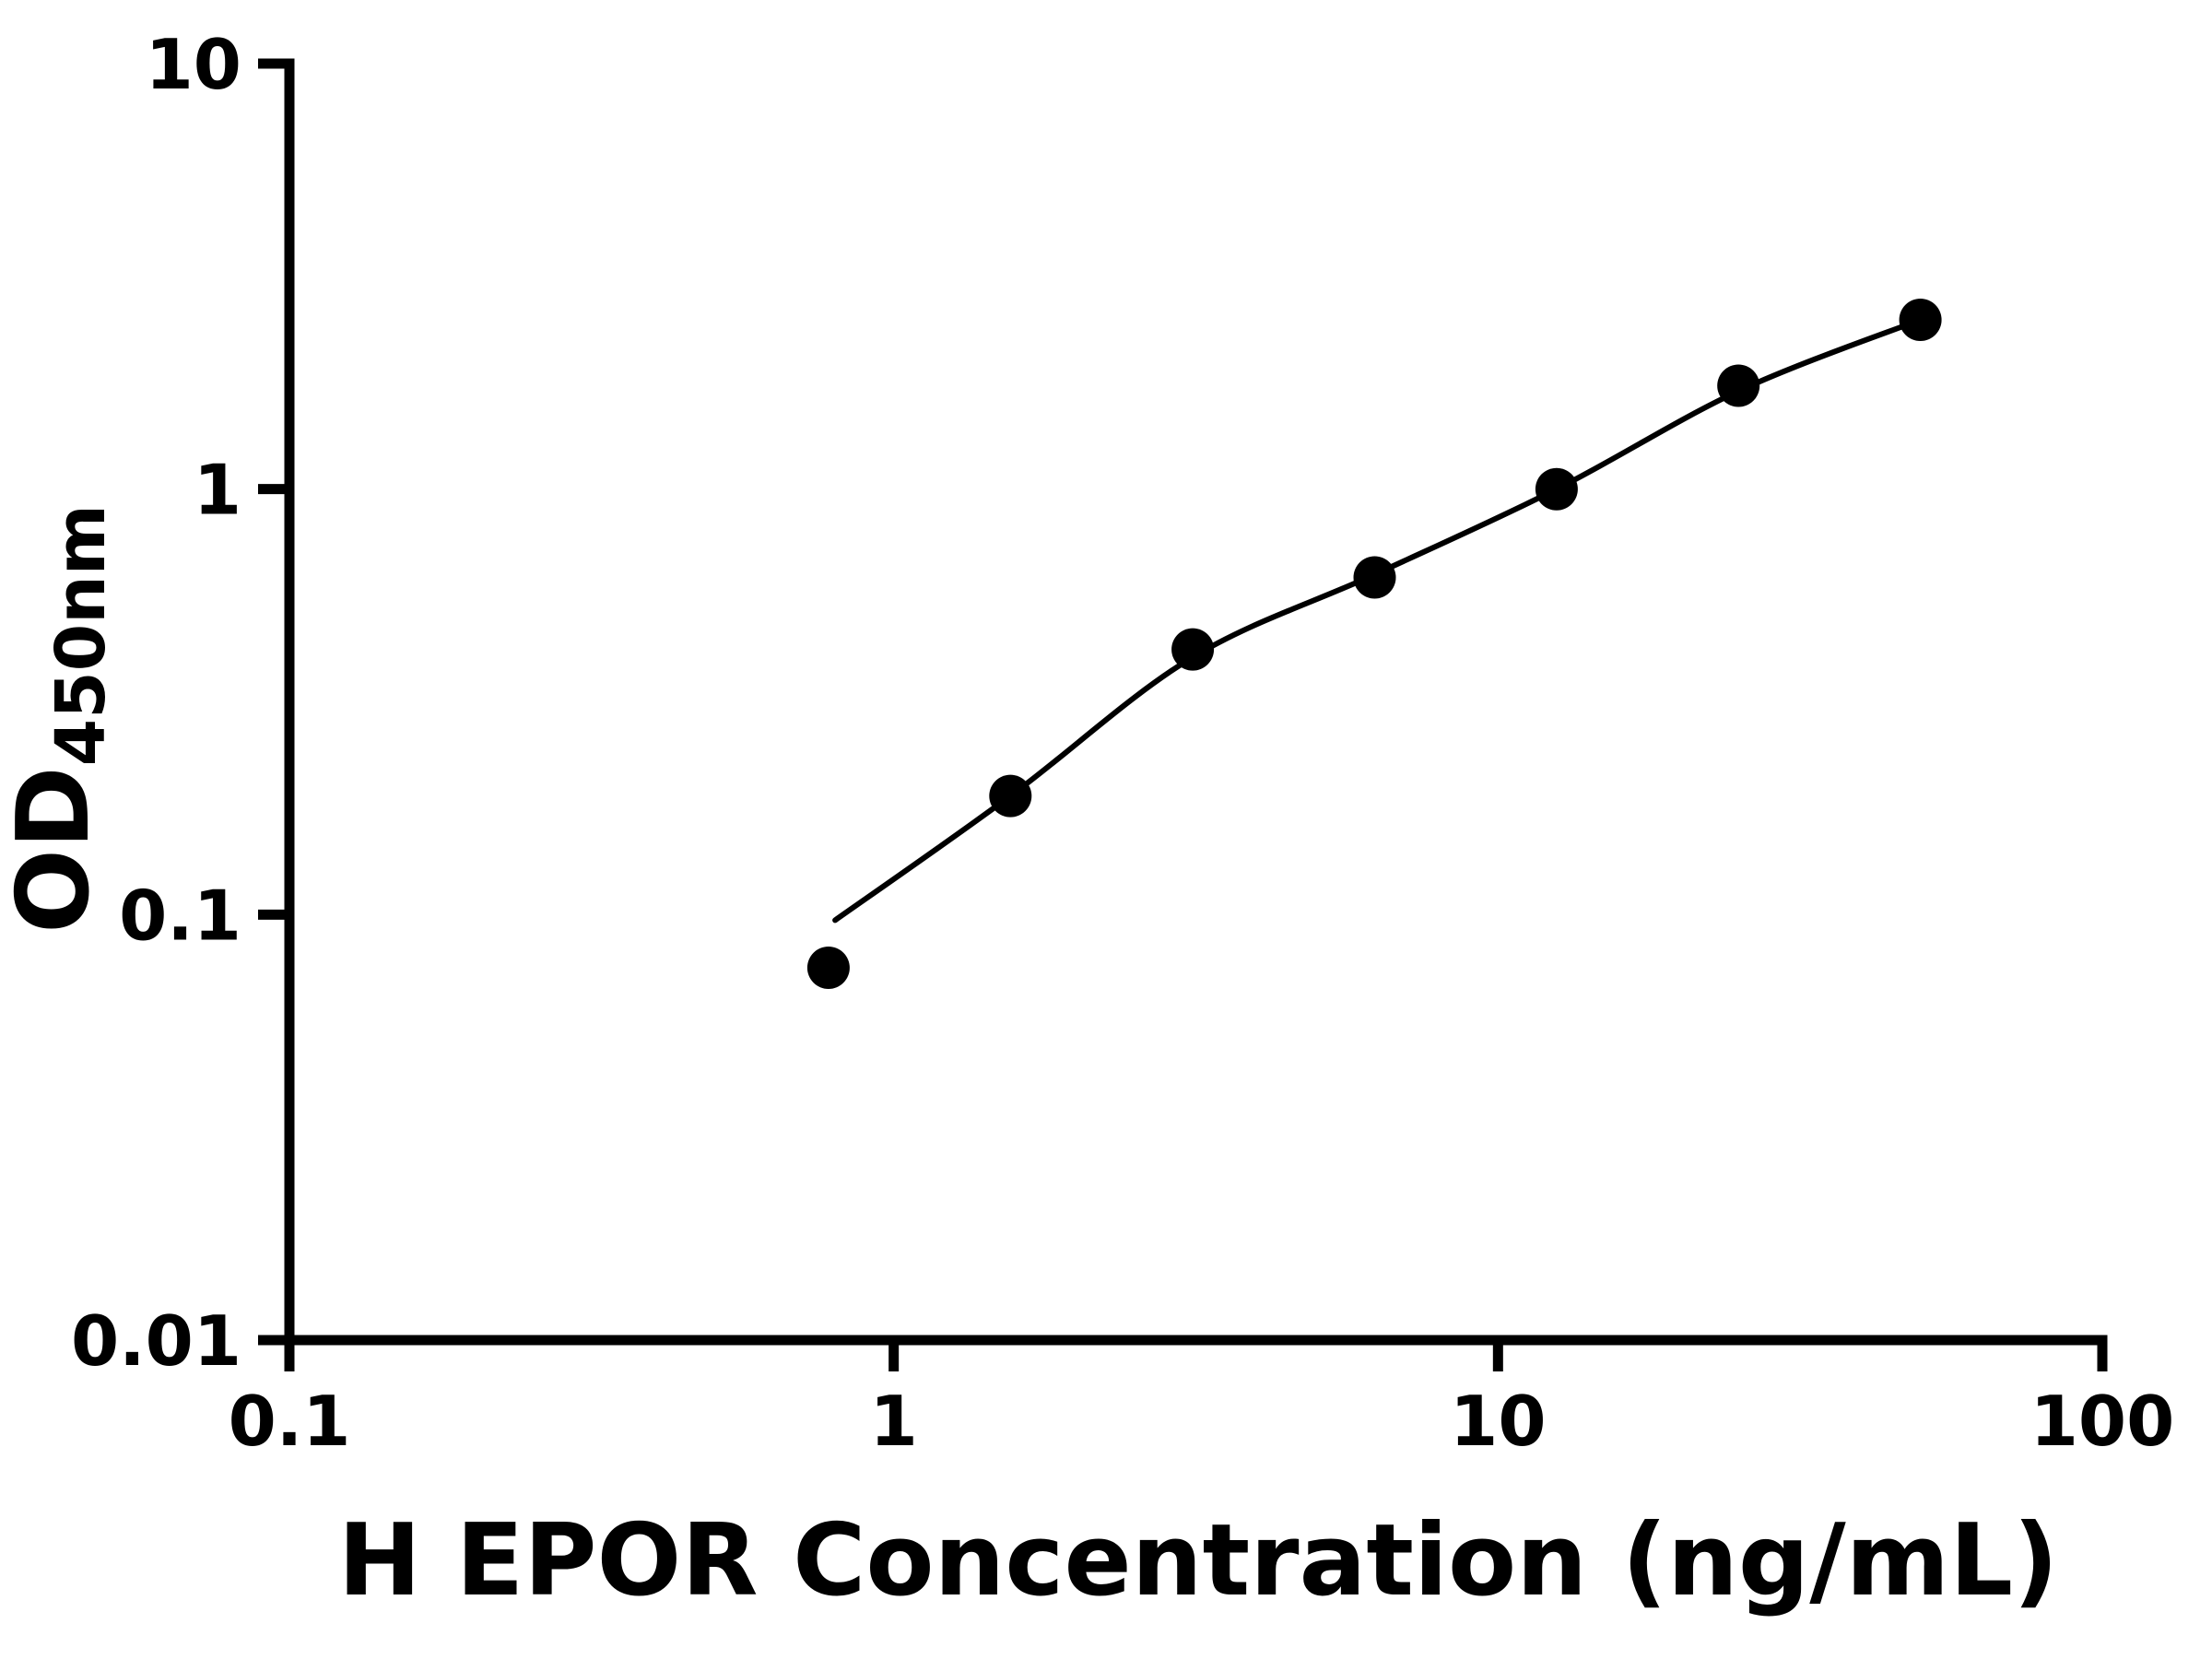  I want to click on x-axis-title: H EPOR Concentration (ng/mL), so click(1198, 1560).